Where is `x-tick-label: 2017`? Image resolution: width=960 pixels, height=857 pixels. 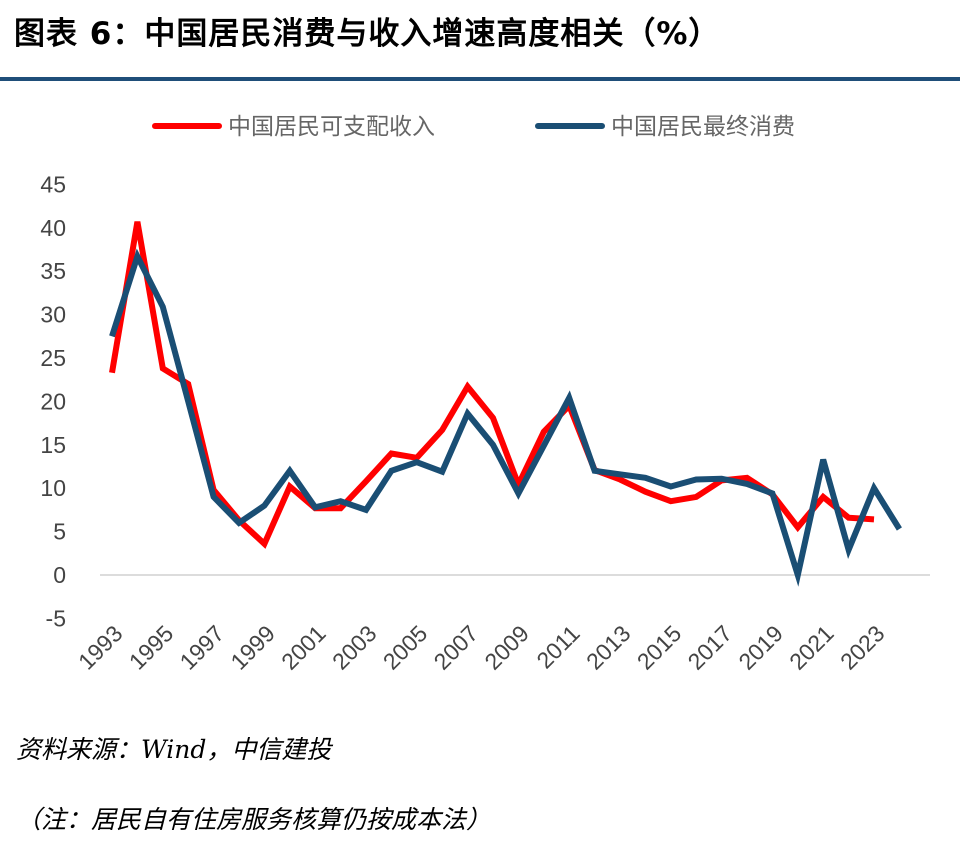
x-tick-label: 2017 is located at coordinates (710, 647).